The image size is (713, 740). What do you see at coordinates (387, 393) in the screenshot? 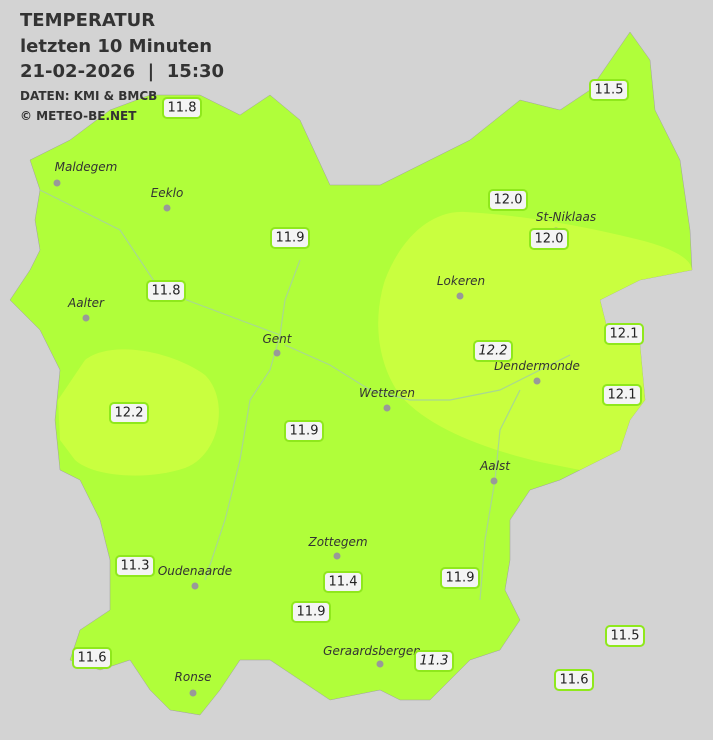
I see `city-label: Wetteren` at bounding box center [387, 393].